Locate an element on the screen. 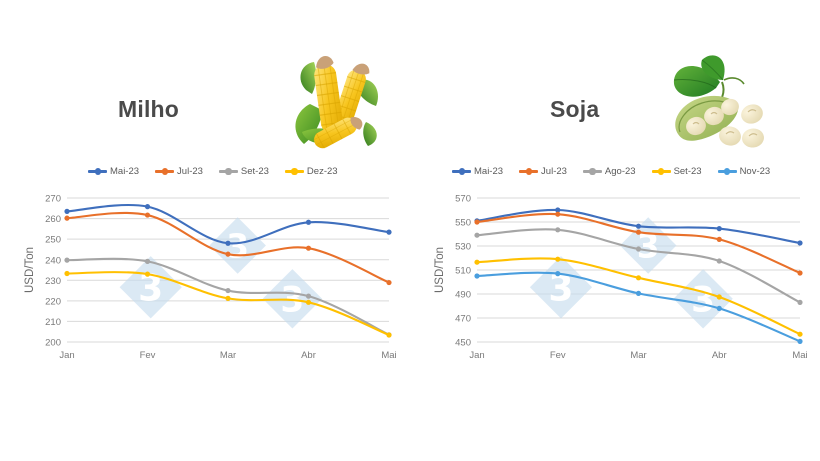  legend-soja: Mai-23 Jul-23 Ago-23 Set-23 is located at coordinates (611, 172).